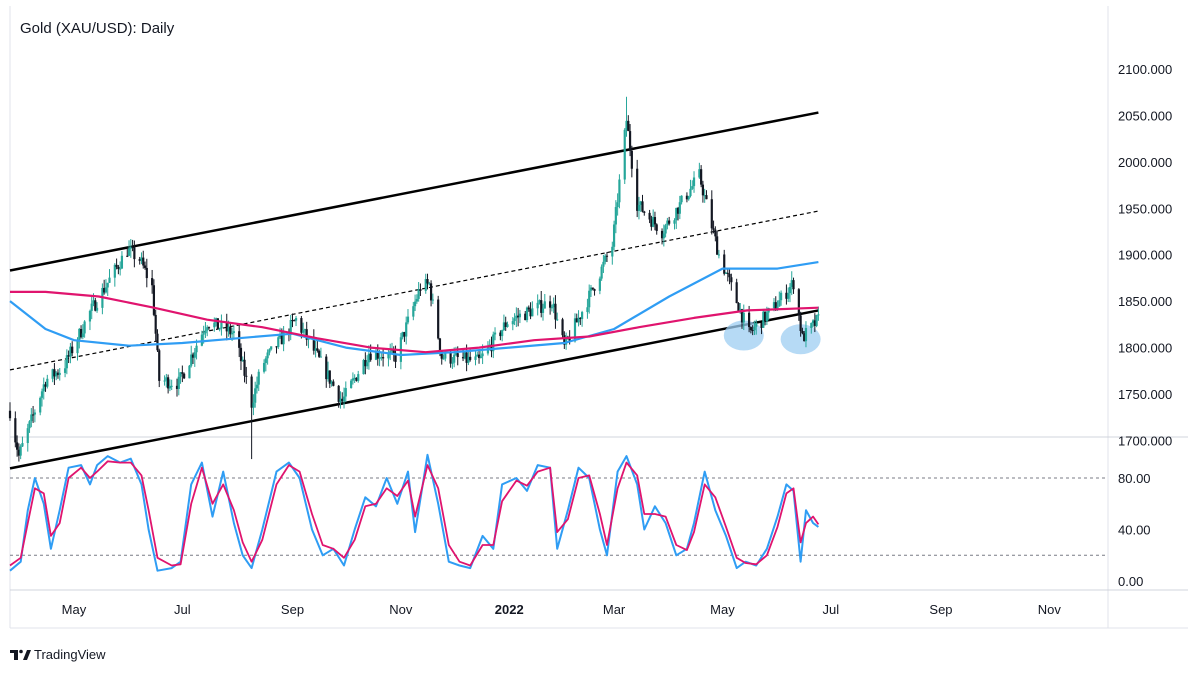 The height and width of the screenshot is (675, 1200). I want to click on tradingview-logo: TradingView, so click(58, 654).